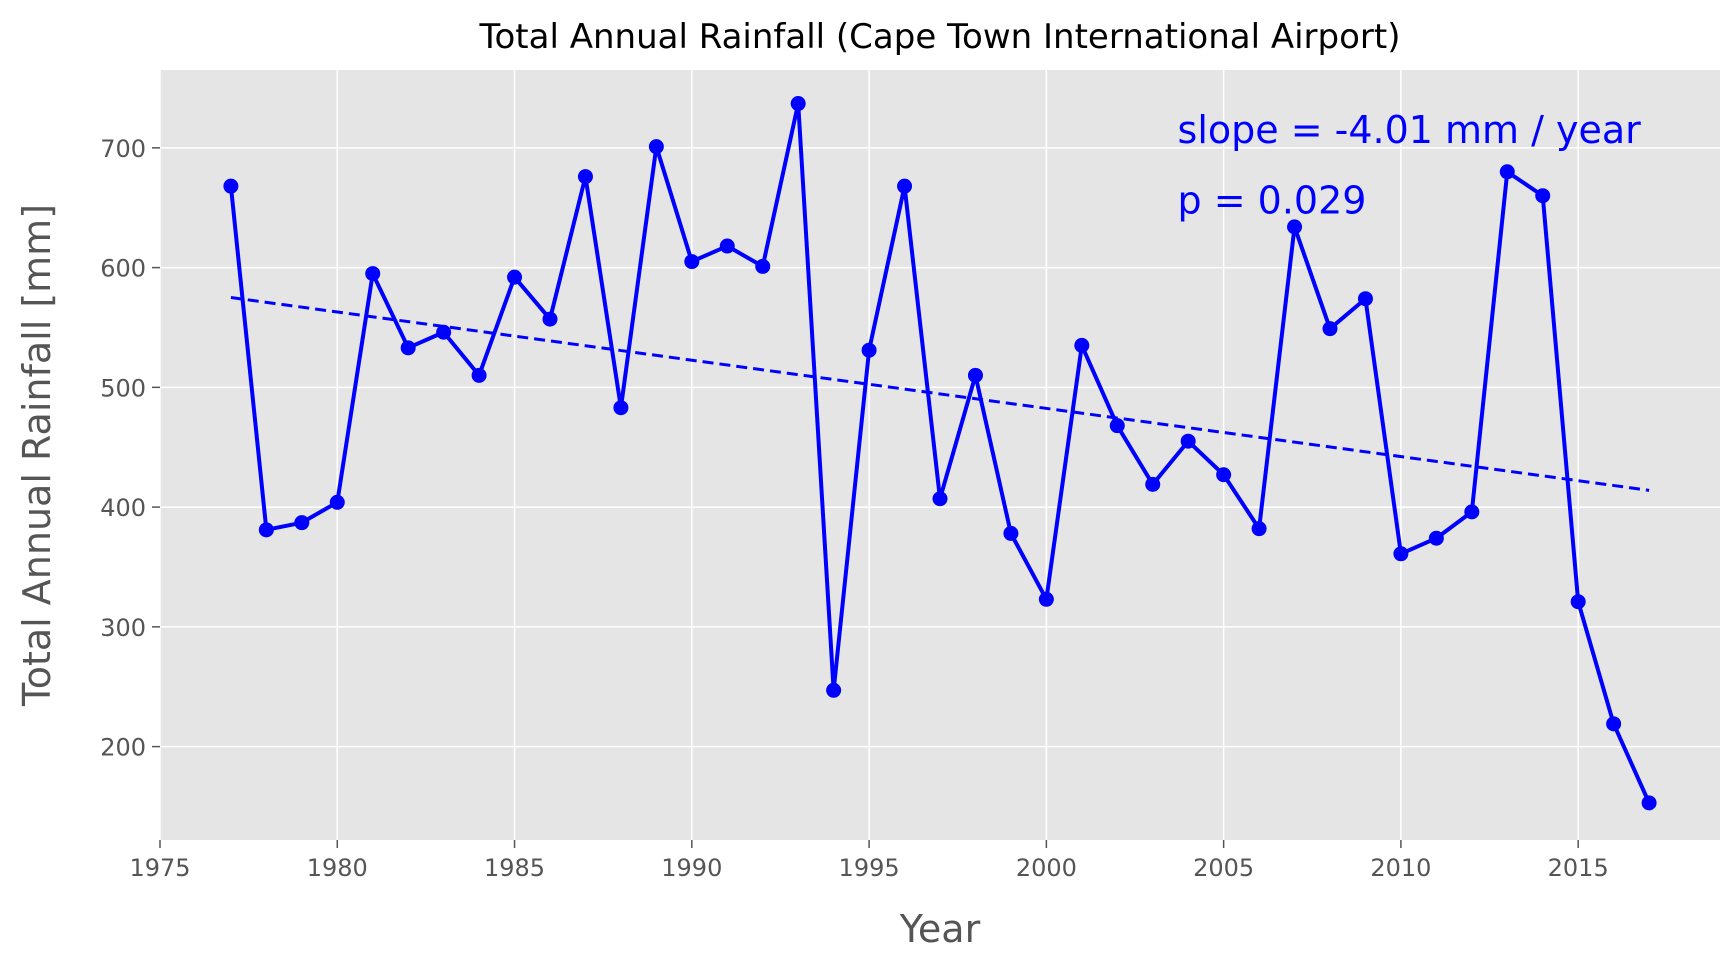  Describe the element at coordinates (37, 455) in the screenshot. I see `y-axis-label: Total Annual Rainfall [mm]` at that location.